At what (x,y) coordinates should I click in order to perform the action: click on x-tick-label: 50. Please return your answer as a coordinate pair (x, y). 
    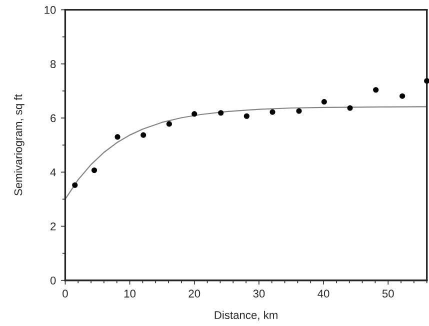
    Looking at the image, I should click on (388, 294).